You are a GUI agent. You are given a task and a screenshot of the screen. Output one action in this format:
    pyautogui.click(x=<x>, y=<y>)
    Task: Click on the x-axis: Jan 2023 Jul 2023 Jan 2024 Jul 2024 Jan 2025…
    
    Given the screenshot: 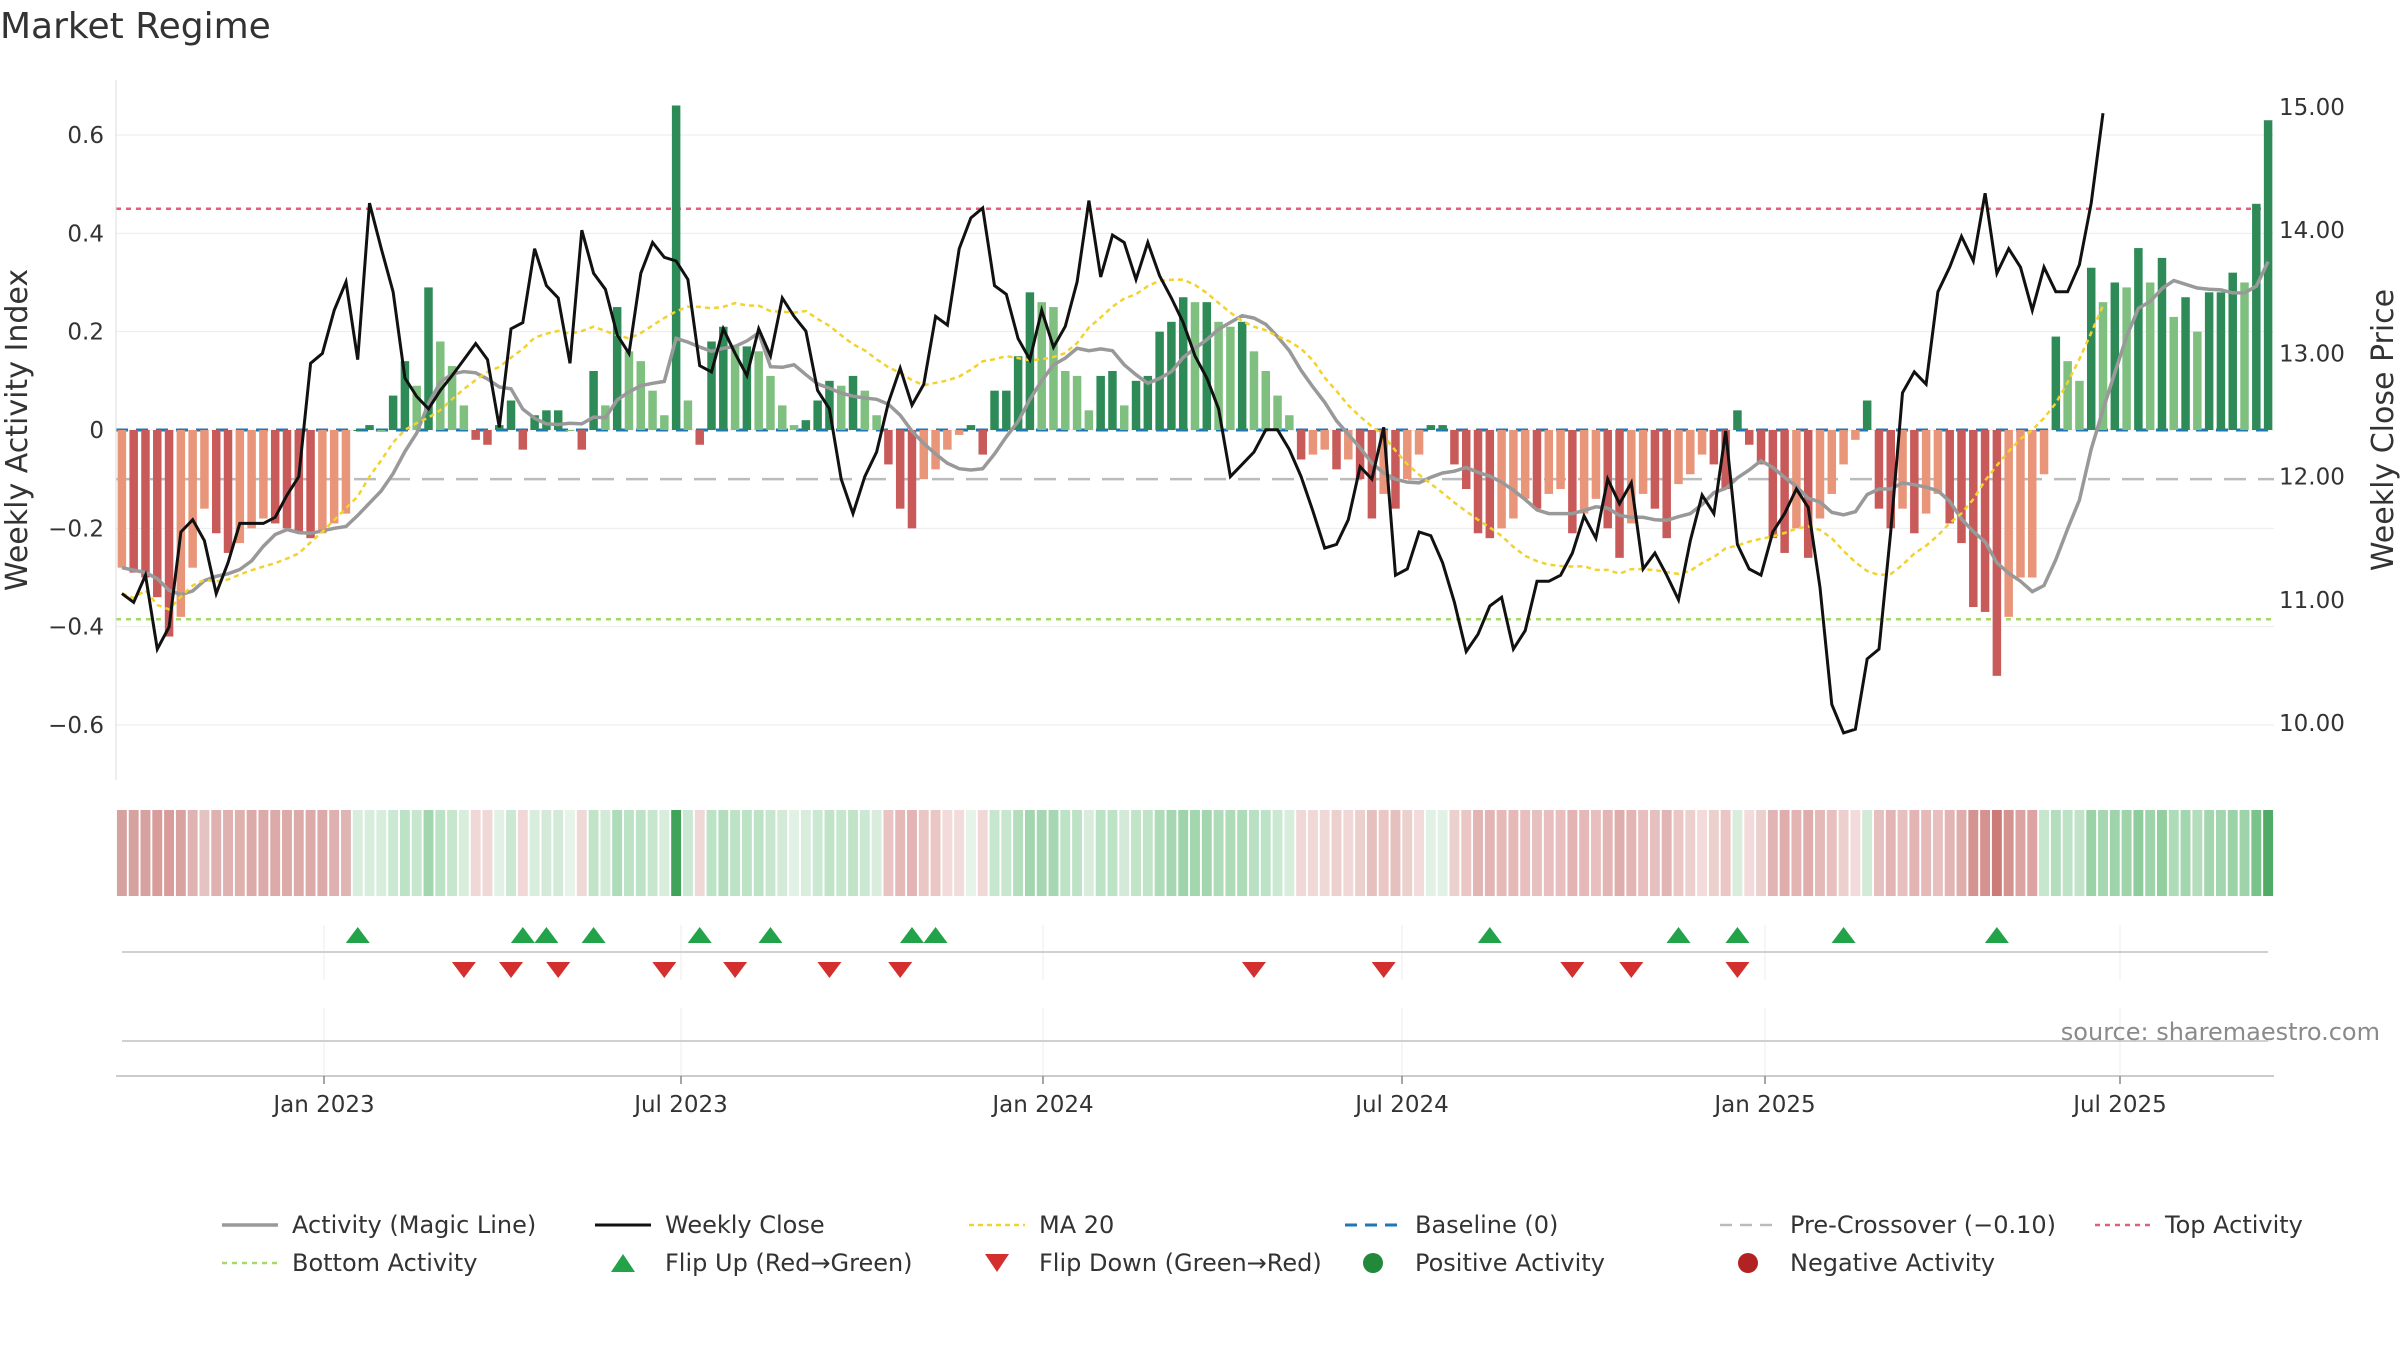 What is the action you would take?
    pyautogui.click(x=1195, y=1096)
    